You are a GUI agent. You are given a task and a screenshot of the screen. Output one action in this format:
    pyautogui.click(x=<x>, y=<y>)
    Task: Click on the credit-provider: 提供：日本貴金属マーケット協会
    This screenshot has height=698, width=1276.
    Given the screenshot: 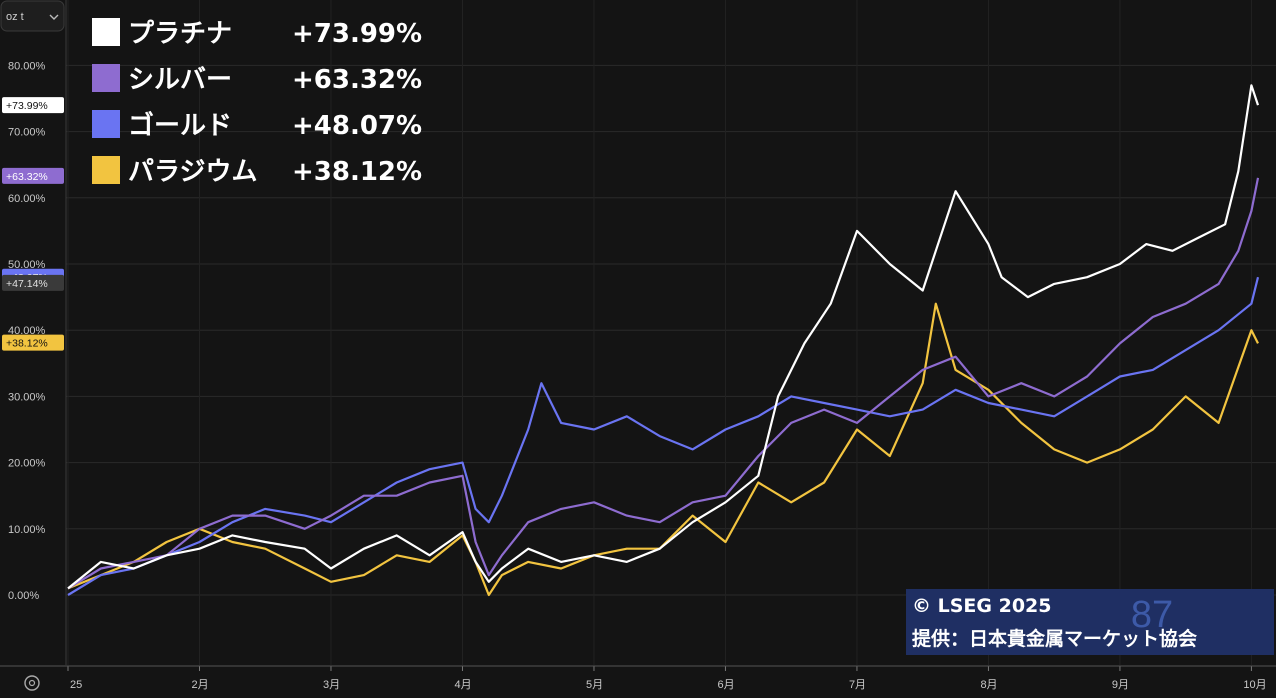 What is the action you would take?
    pyautogui.click(x=1054, y=638)
    